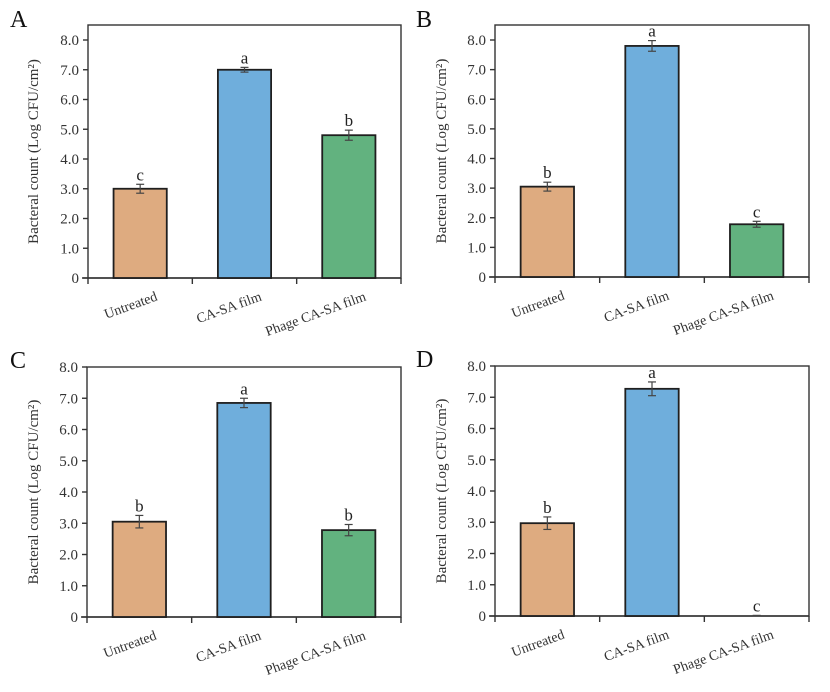 This screenshot has width=830, height=692. Describe the element at coordinates (424, 360) in the screenshot. I see `panel-label: D` at that location.